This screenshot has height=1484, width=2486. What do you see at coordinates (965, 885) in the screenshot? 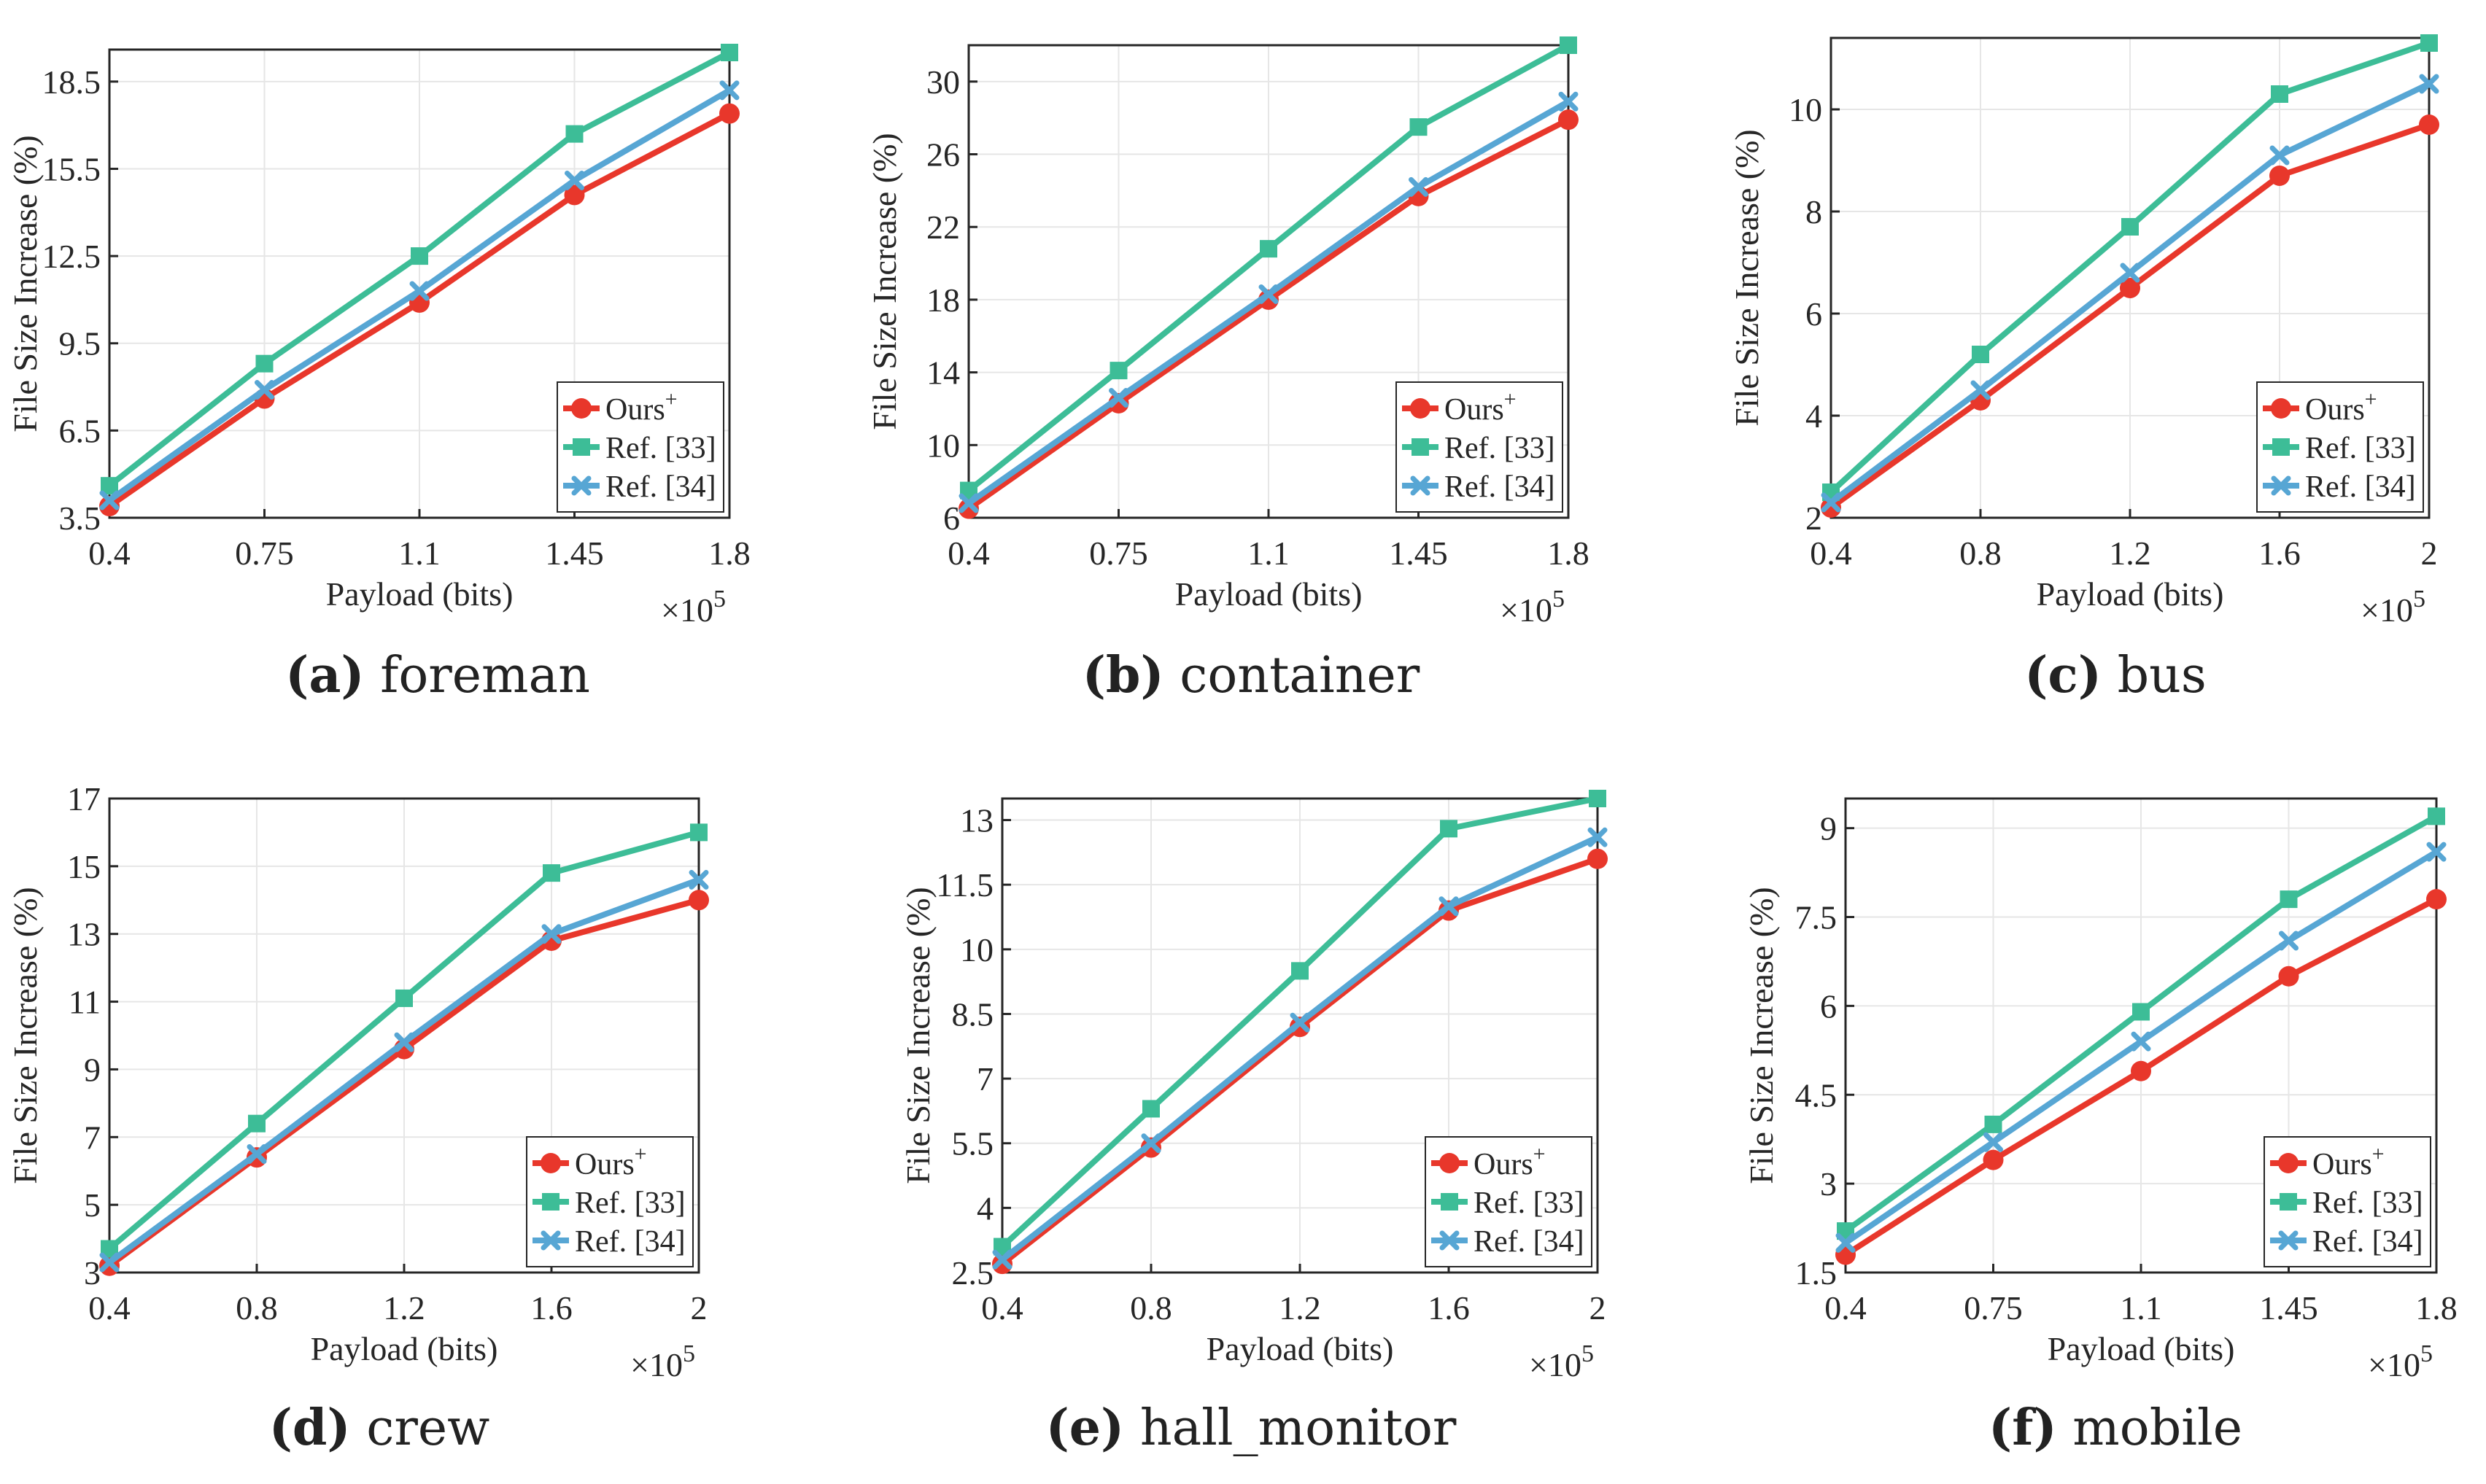
I see `y-tick-label: 11.5` at bounding box center [965, 885].